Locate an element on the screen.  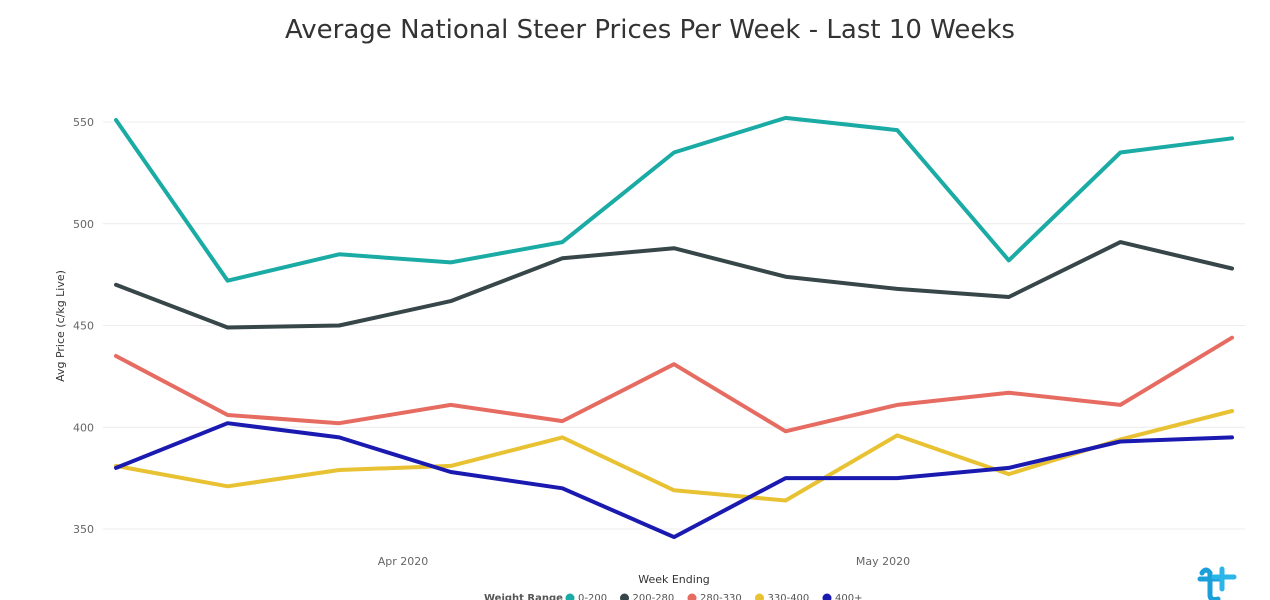
y-axis-ticks: 350 400 450 500 550 is located at coordinates (83, 326).